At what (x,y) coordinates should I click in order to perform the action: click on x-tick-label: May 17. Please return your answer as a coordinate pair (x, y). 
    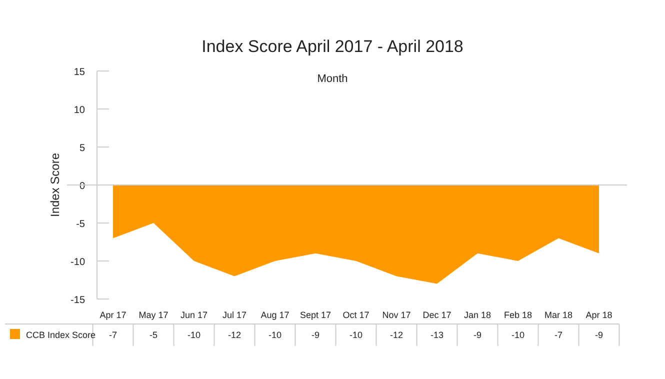
    Looking at the image, I should click on (153, 315).